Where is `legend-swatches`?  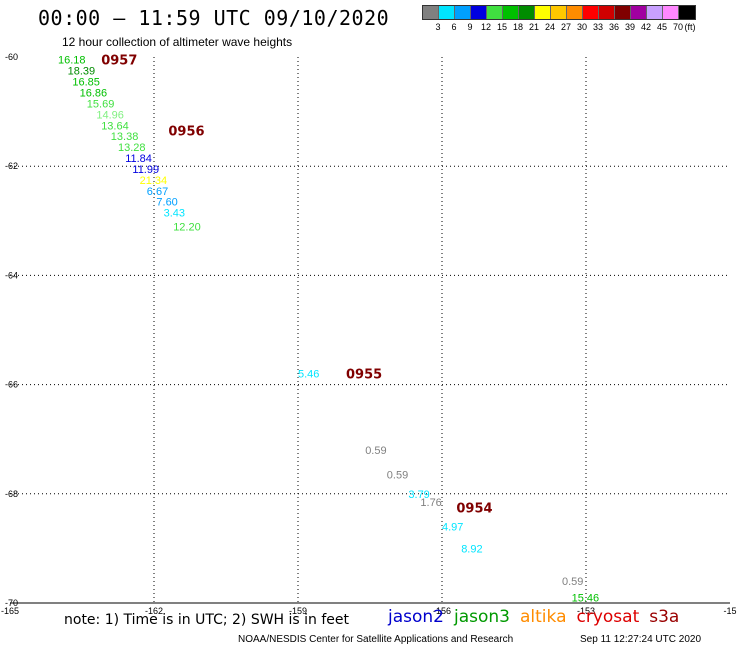
legend-swatches is located at coordinates (559, 12).